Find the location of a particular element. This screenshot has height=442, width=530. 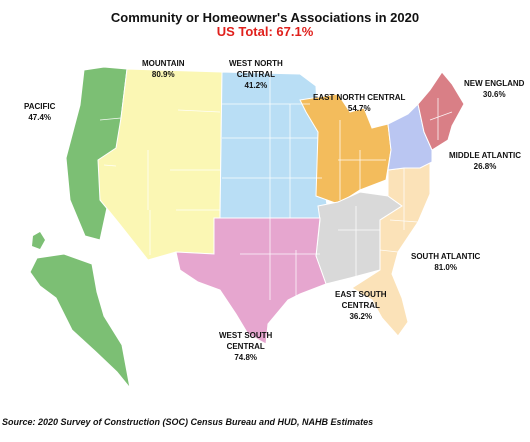

label-west-north-central: WEST NORTH CENTRAL 41.2% is located at coordinates (256, 74).